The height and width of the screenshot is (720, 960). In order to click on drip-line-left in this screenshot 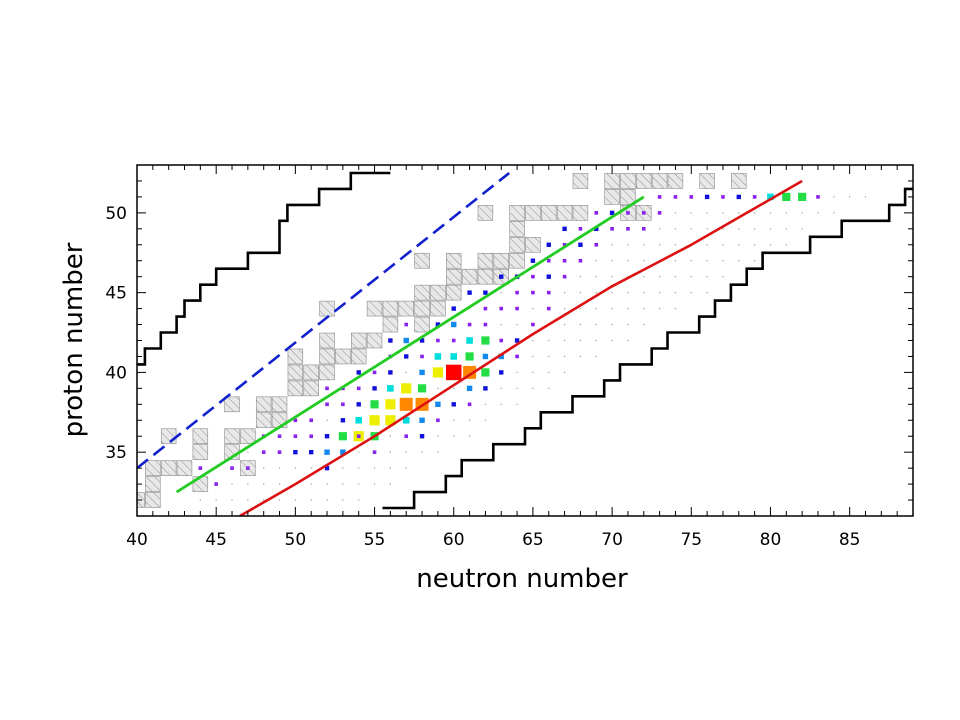, I will do `click(264, 268)`.